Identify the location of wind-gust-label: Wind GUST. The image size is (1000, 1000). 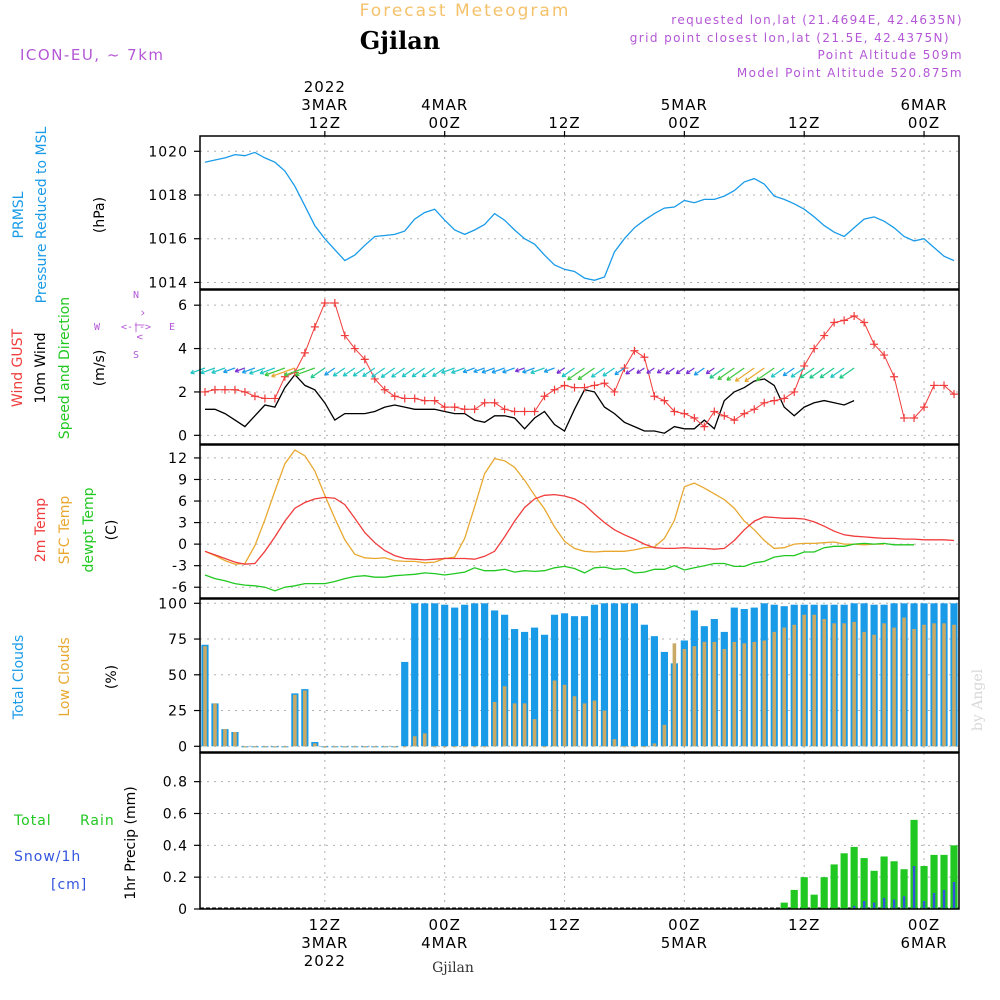
(18, 367).